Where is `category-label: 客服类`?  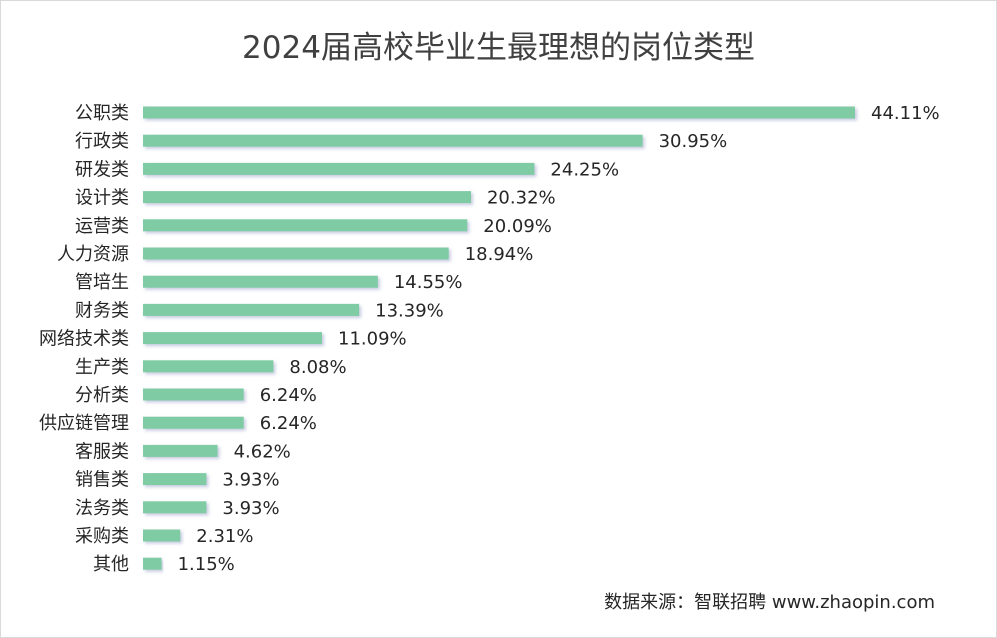 category-label: 客服类 is located at coordinates (102, 451).